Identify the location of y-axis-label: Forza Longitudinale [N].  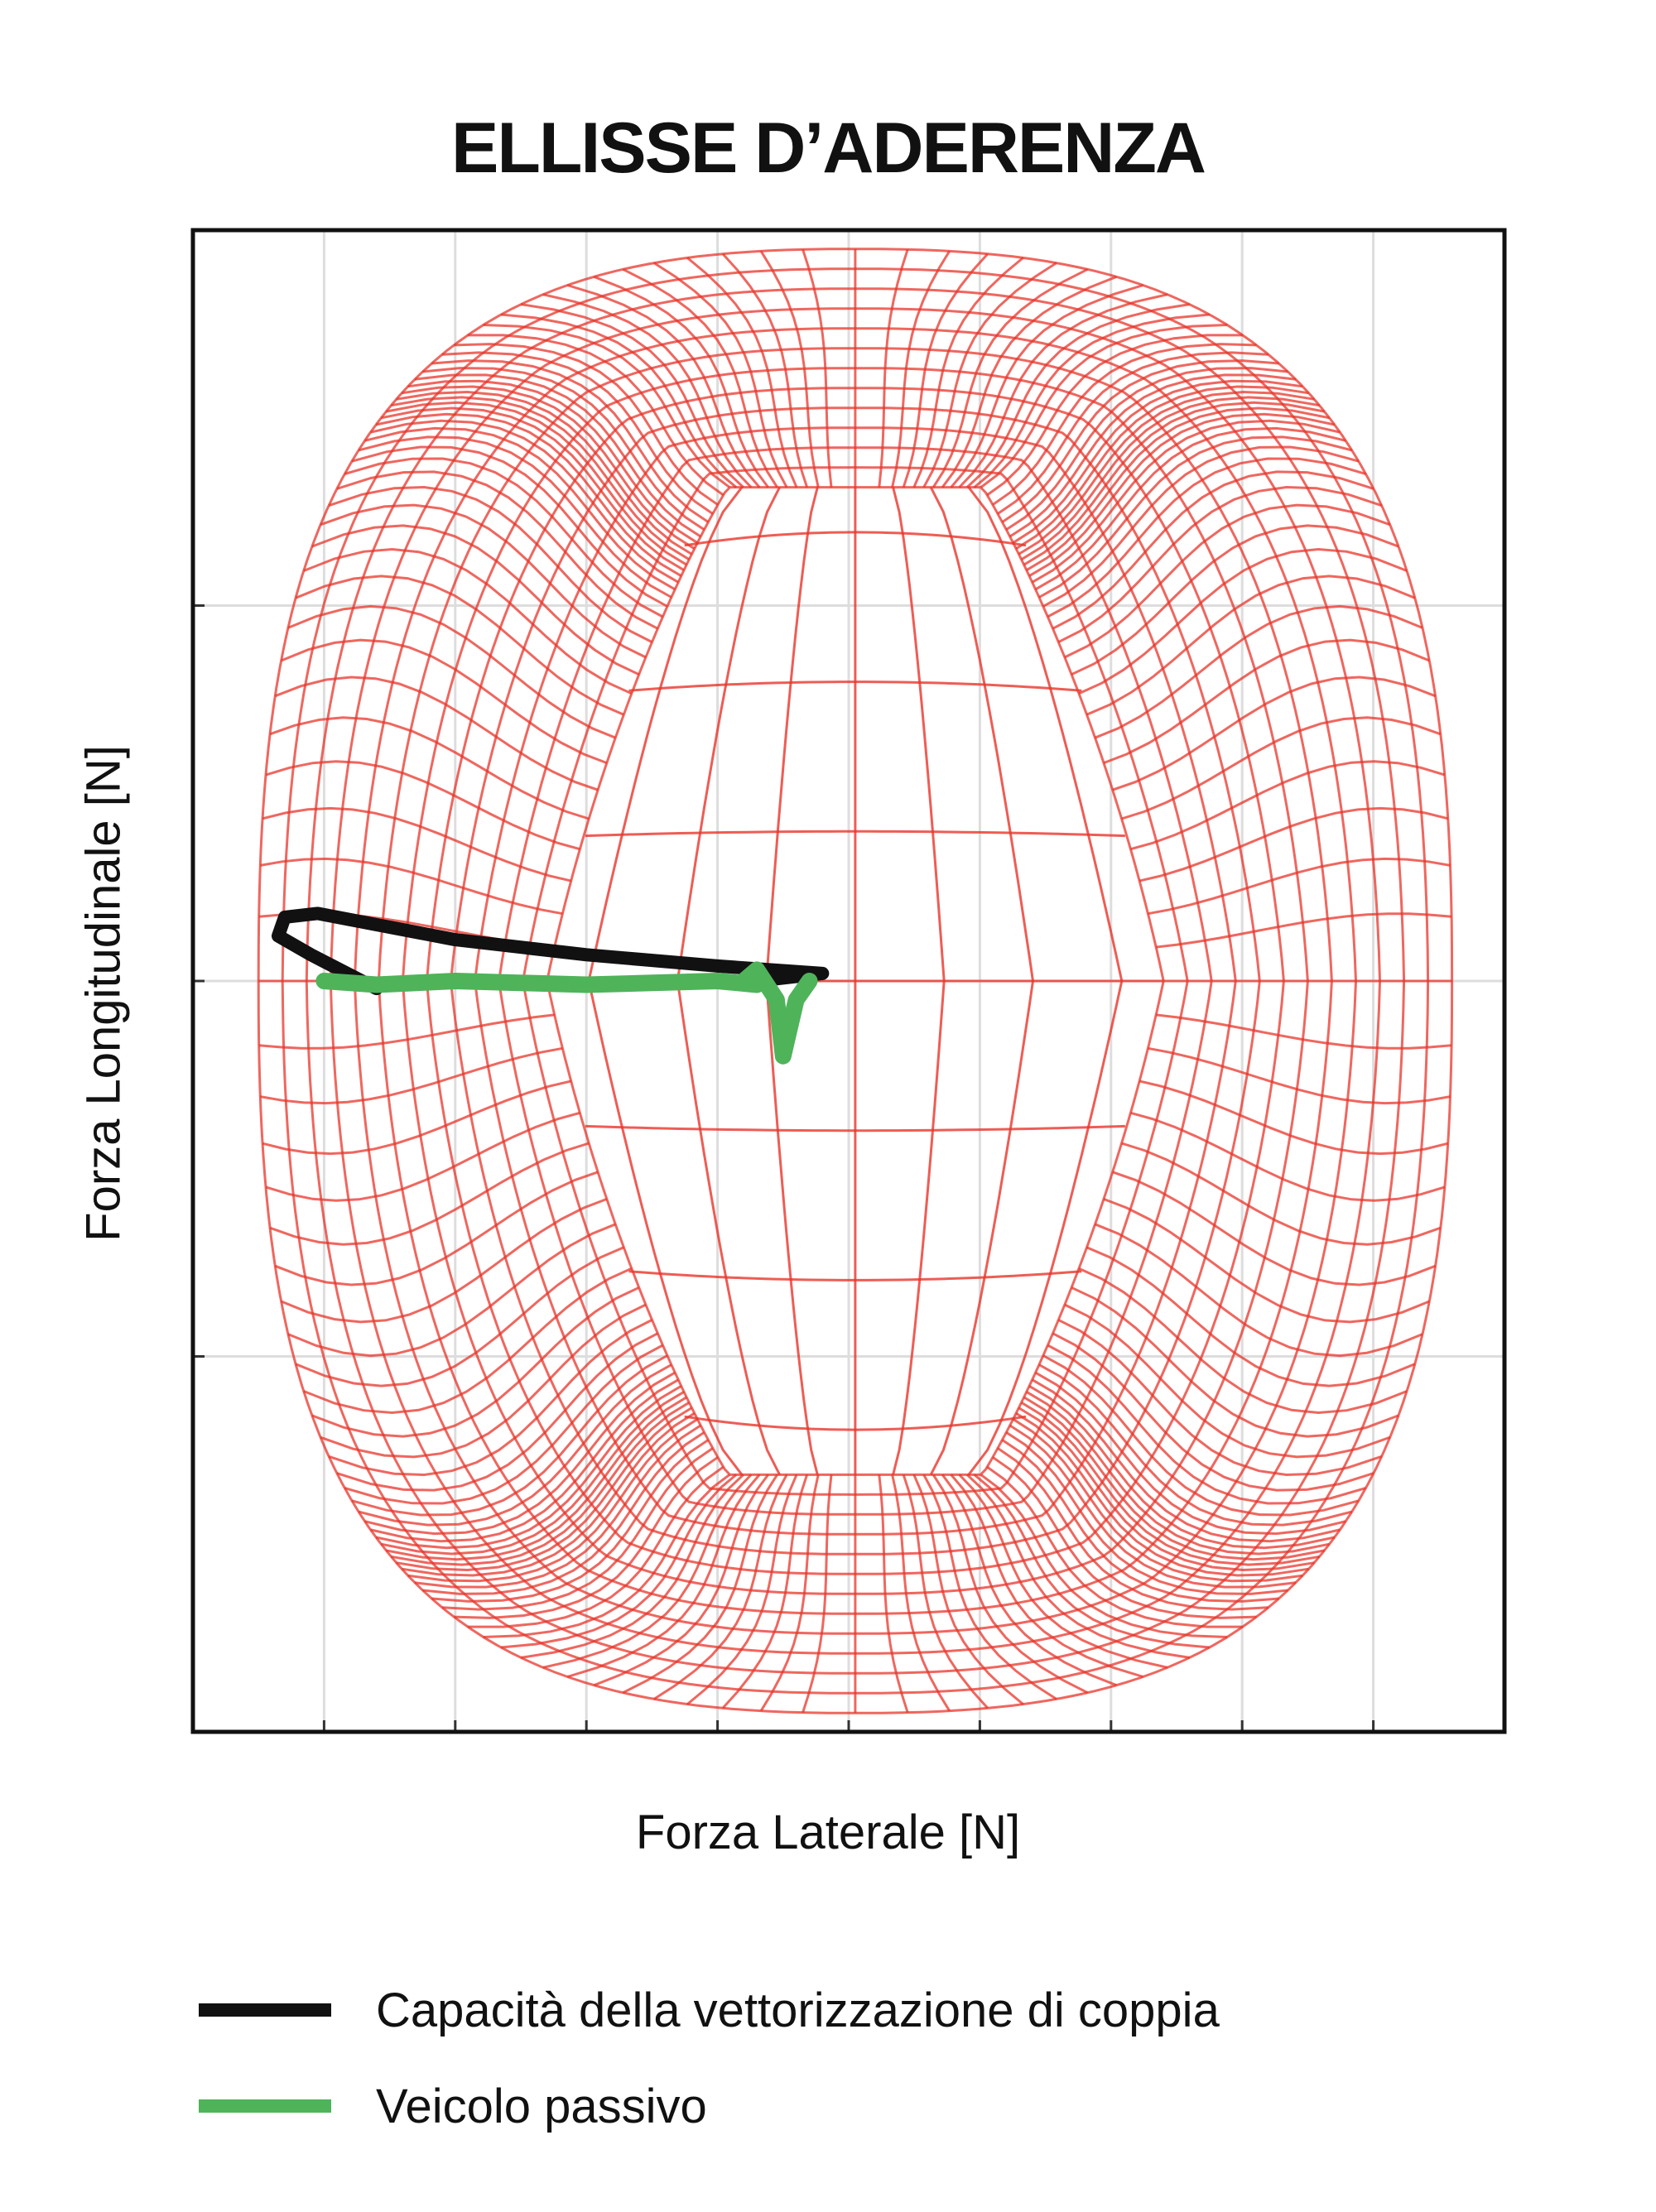
(103, 993).